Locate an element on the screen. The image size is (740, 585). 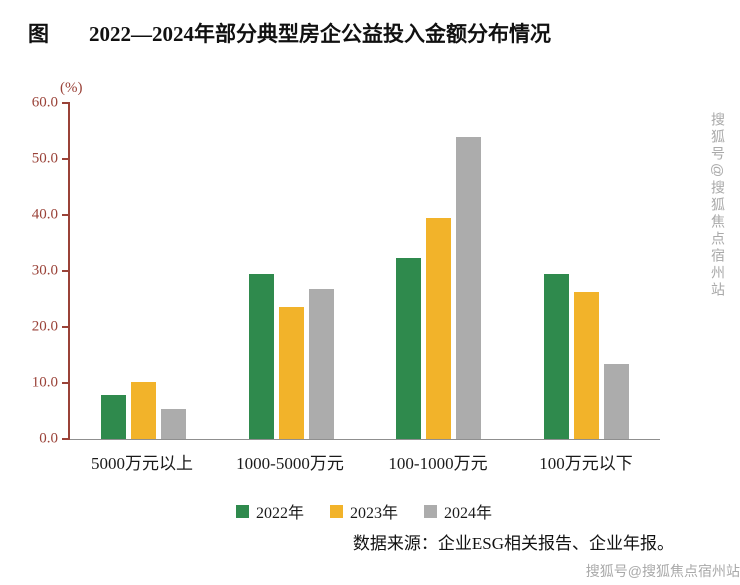
y-axis-tick-label: 0.0 is located at coordinates (48, 438).